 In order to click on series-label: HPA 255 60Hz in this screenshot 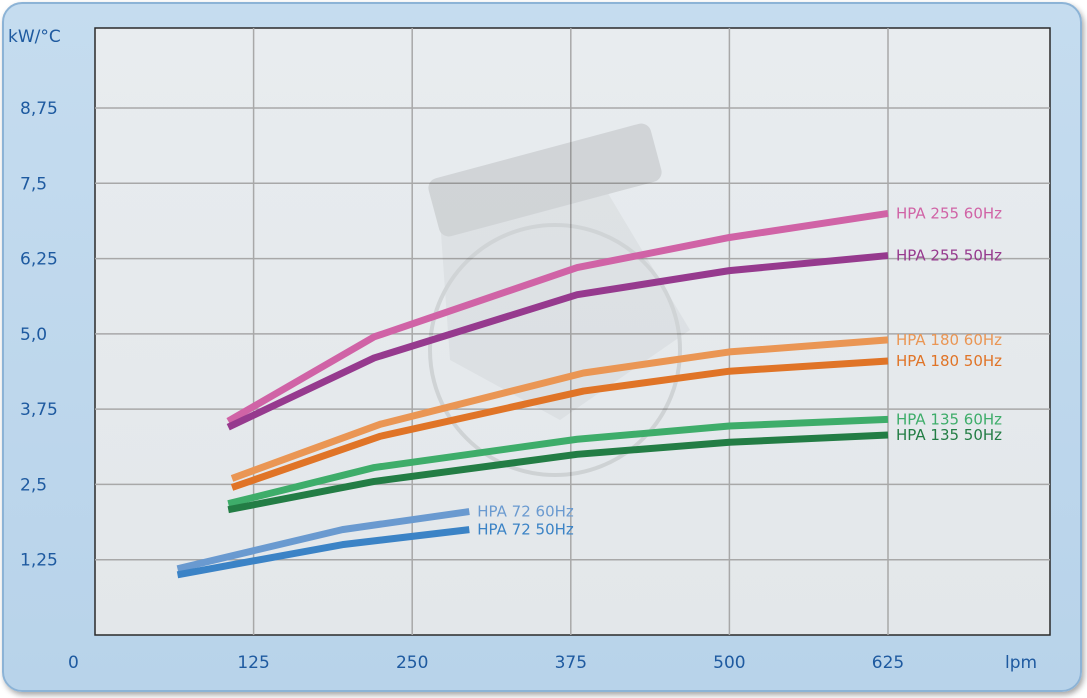, I will do `click(949, 213)`.